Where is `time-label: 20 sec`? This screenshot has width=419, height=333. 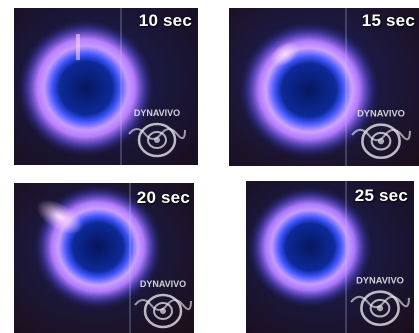 time-label: 20 sec is located at coordinates (163, 197).